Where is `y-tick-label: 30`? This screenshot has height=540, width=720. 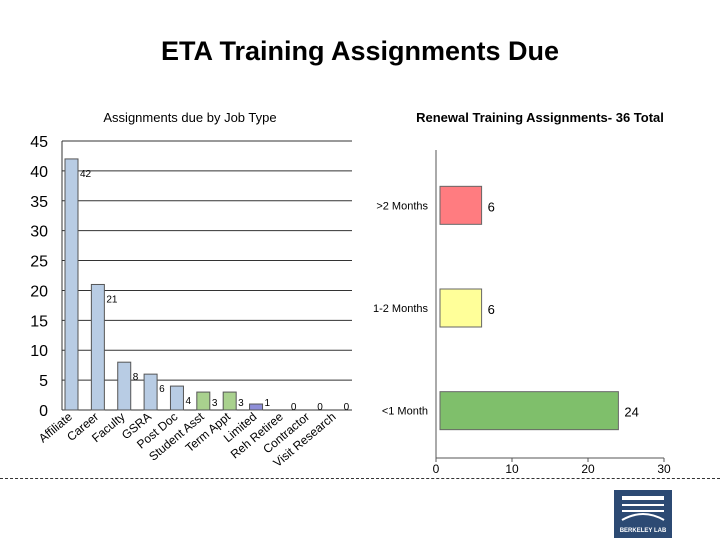
y-tick-label: 30 is located at coordinates (39, 232).